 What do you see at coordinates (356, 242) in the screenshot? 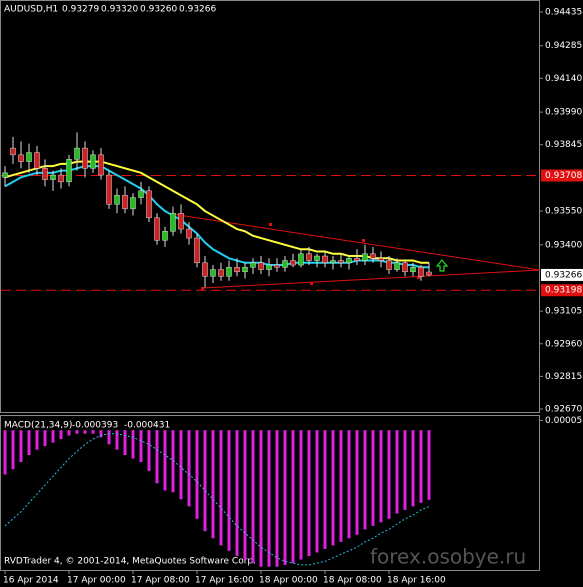
I see `trendline` at bounding box center [356, 242].